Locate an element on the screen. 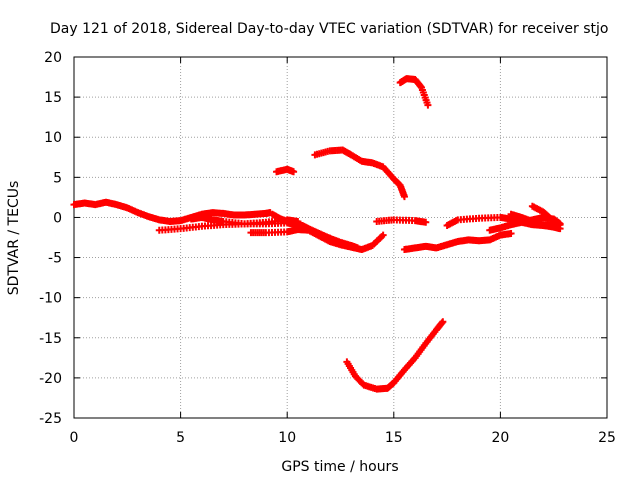 The height and width of the screenshot is (480, 640). y-tick-label: 0 is located at coordinates (57, 218).